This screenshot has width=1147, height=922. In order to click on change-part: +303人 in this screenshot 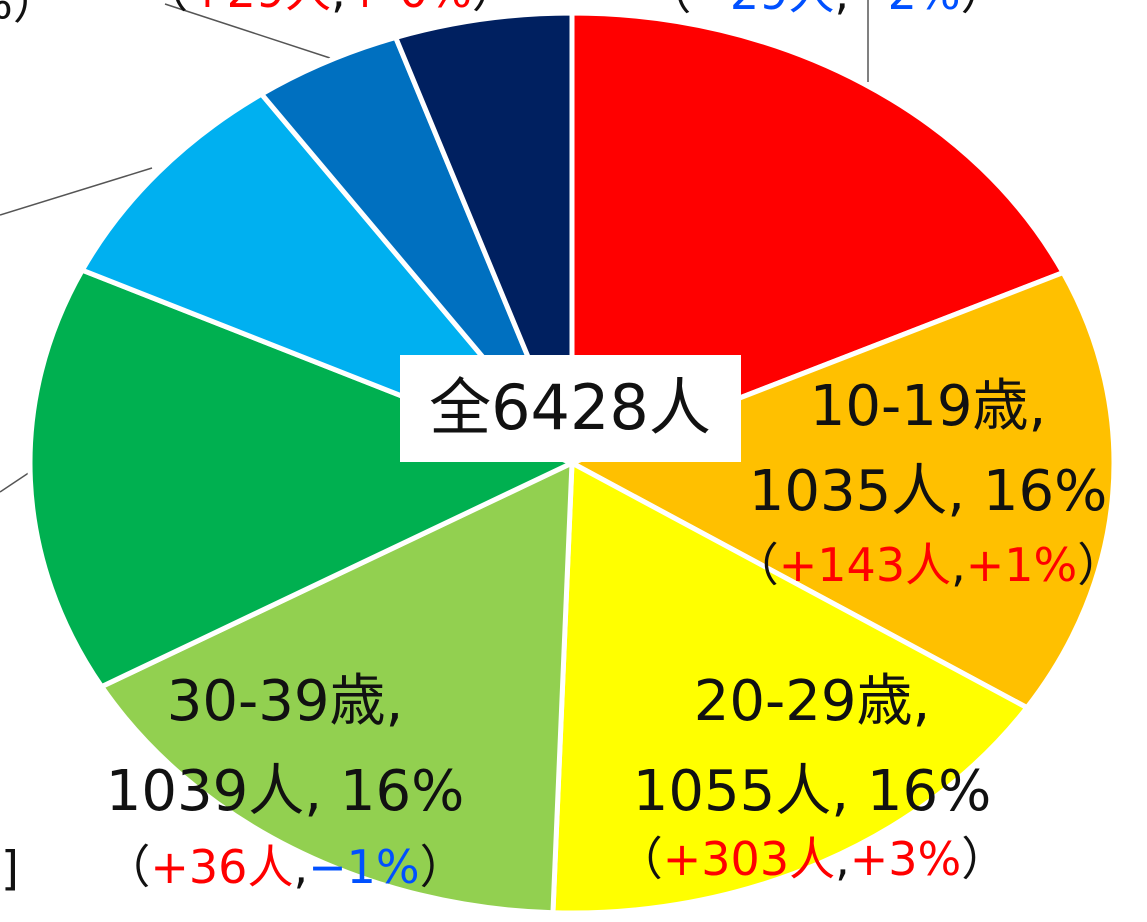, I will do `click(749, 859)`.